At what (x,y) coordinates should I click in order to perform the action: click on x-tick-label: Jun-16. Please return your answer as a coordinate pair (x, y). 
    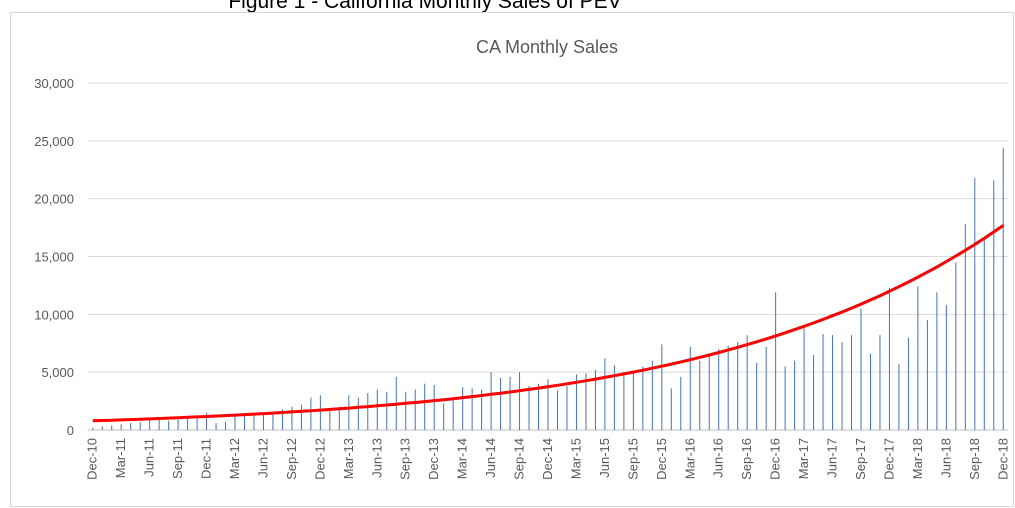
    Looking at the image, I should click on (718, 458).